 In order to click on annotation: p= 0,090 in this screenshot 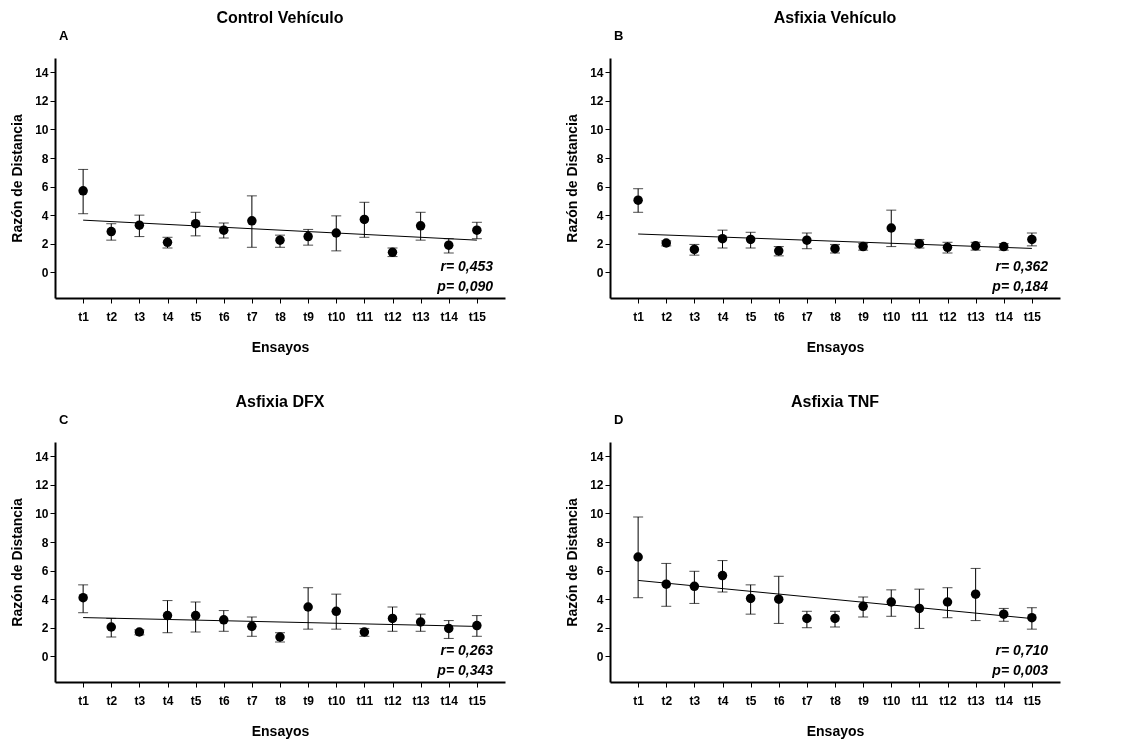, I will do `click(465, 286)`.